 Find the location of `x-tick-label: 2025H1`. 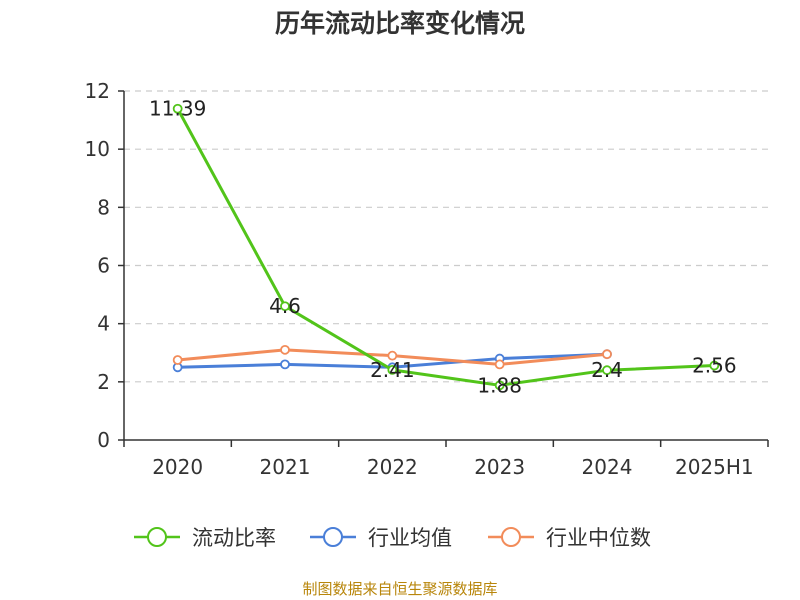

x-tick-label: 2025H1 is located at coordinates (714, 467).